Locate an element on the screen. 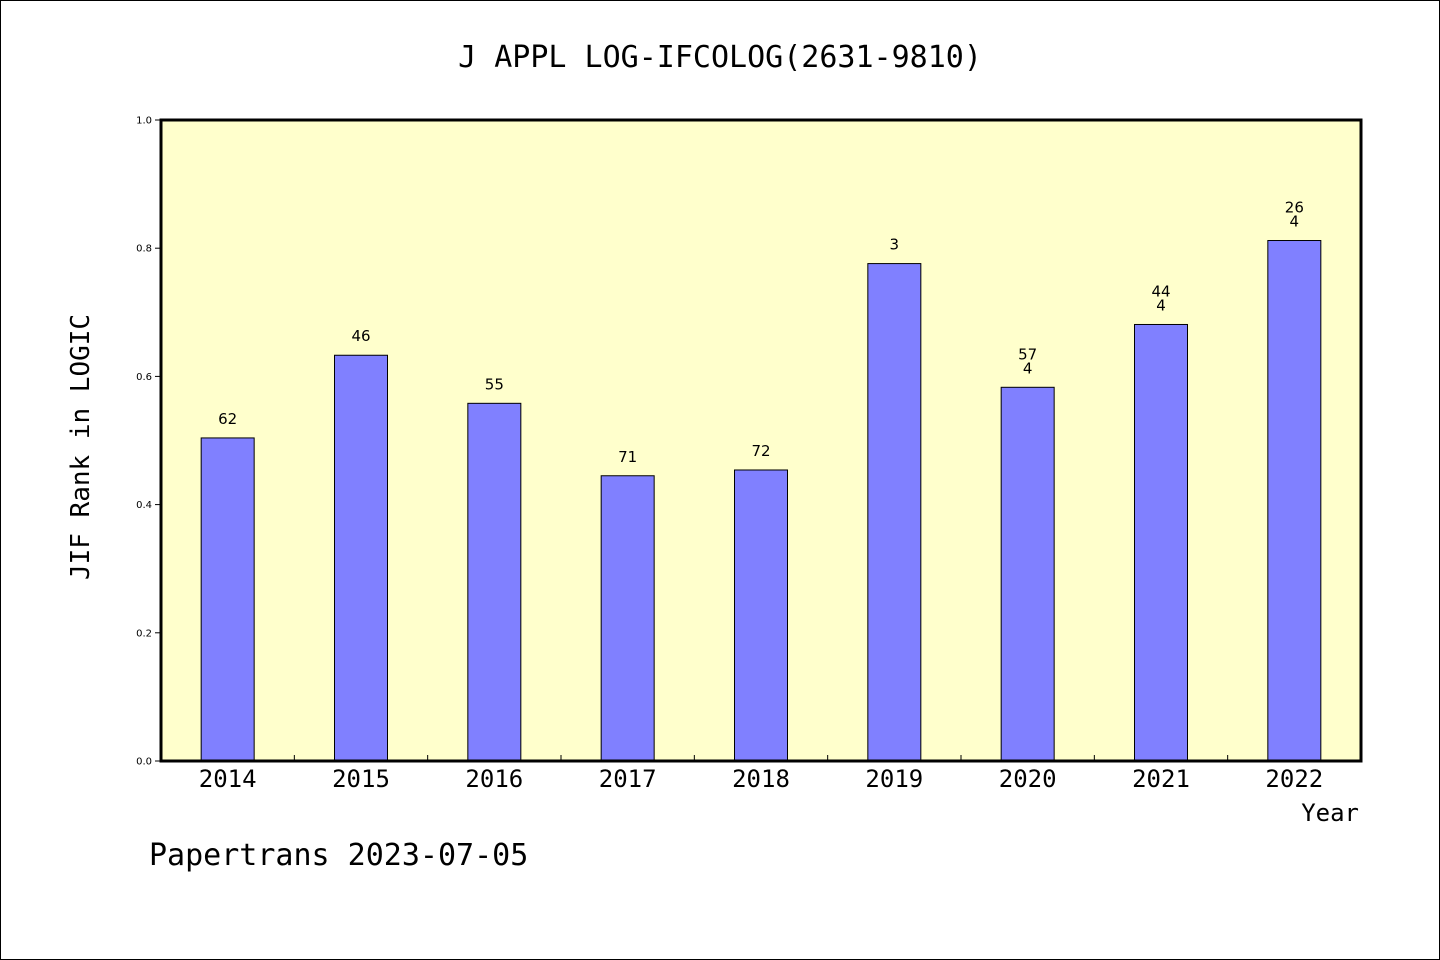 This screenshot has width=1440, height=960. x-tick-label: 2016 is located at coordinates (494, 779).